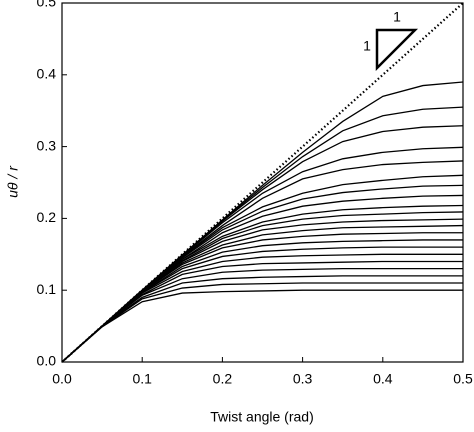 This screenshot has height=432, width=474. What do you see at coordinates (62, 379) in the screenshot?
I see `x-tick-label: 0.0` at bounding box center [62, 379].